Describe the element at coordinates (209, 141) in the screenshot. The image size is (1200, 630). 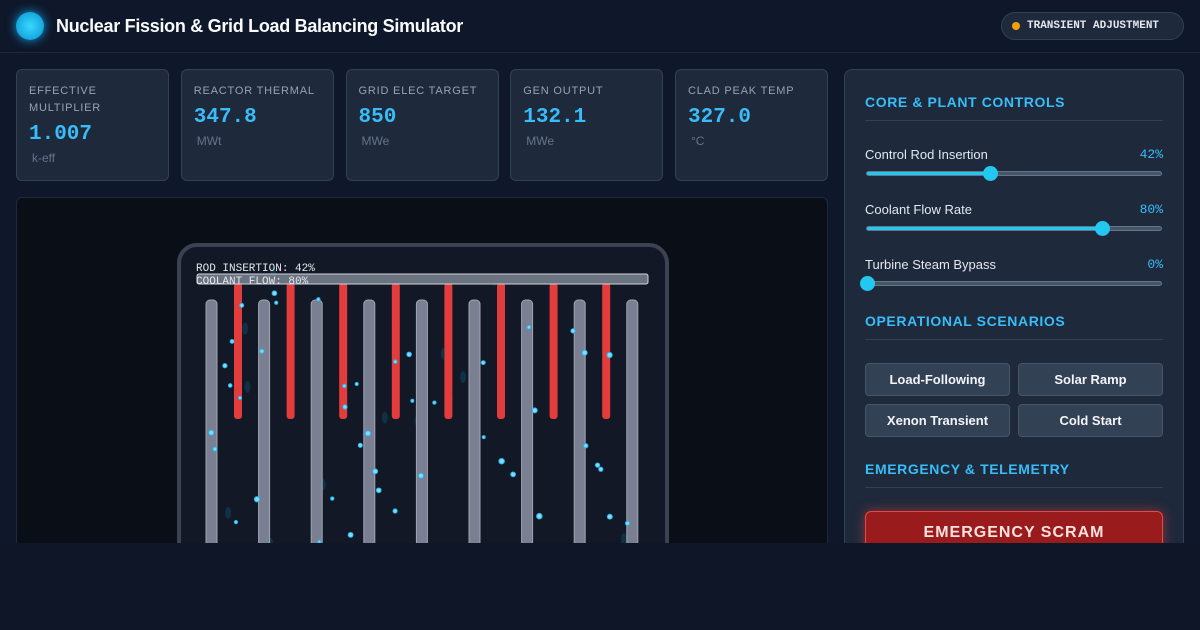
I see `metric-unit: MWt` at that location.